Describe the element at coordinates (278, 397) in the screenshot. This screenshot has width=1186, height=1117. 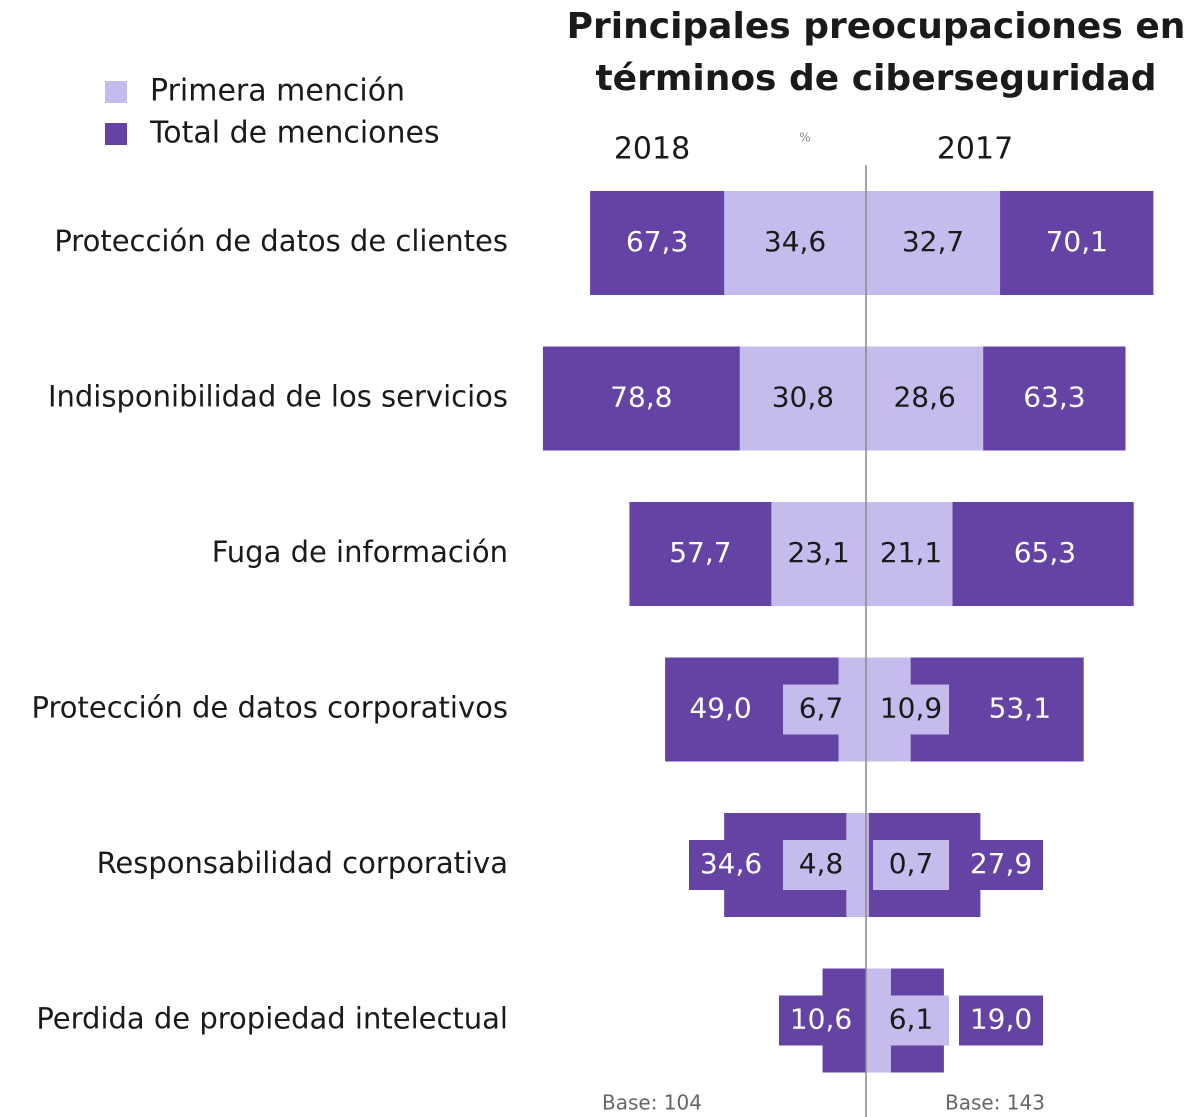
I see `category-label: Indisponibilidad de los servicios` at that location.